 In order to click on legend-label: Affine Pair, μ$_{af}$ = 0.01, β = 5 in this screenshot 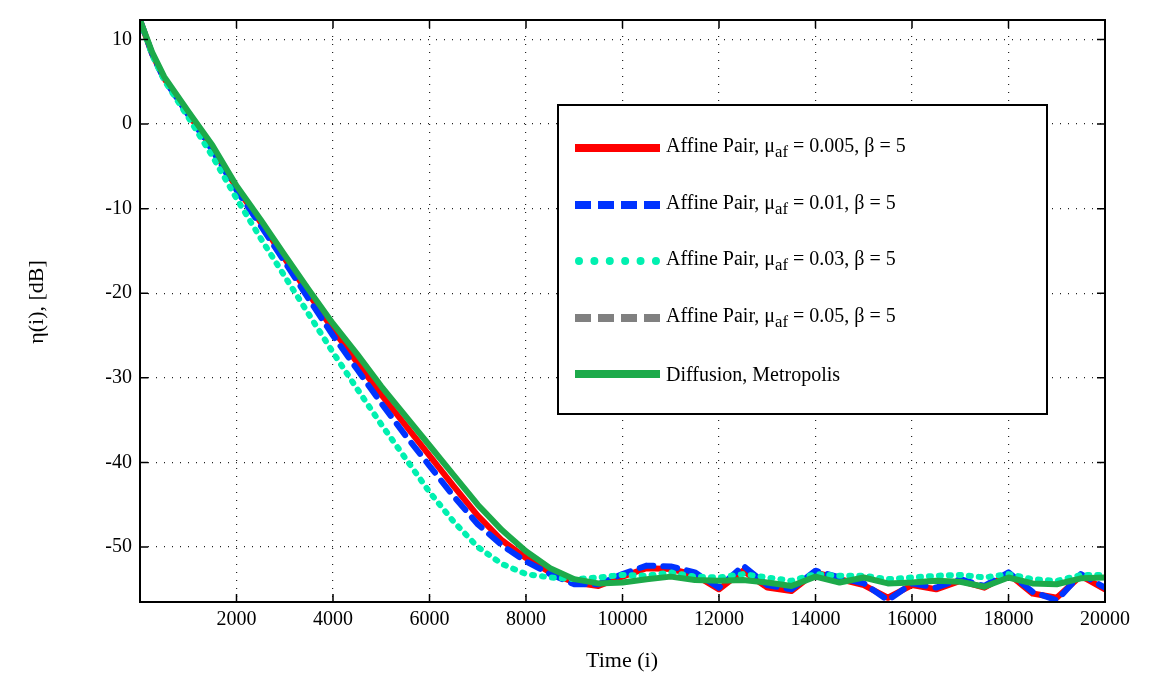, I will do `click(781, 204)`.